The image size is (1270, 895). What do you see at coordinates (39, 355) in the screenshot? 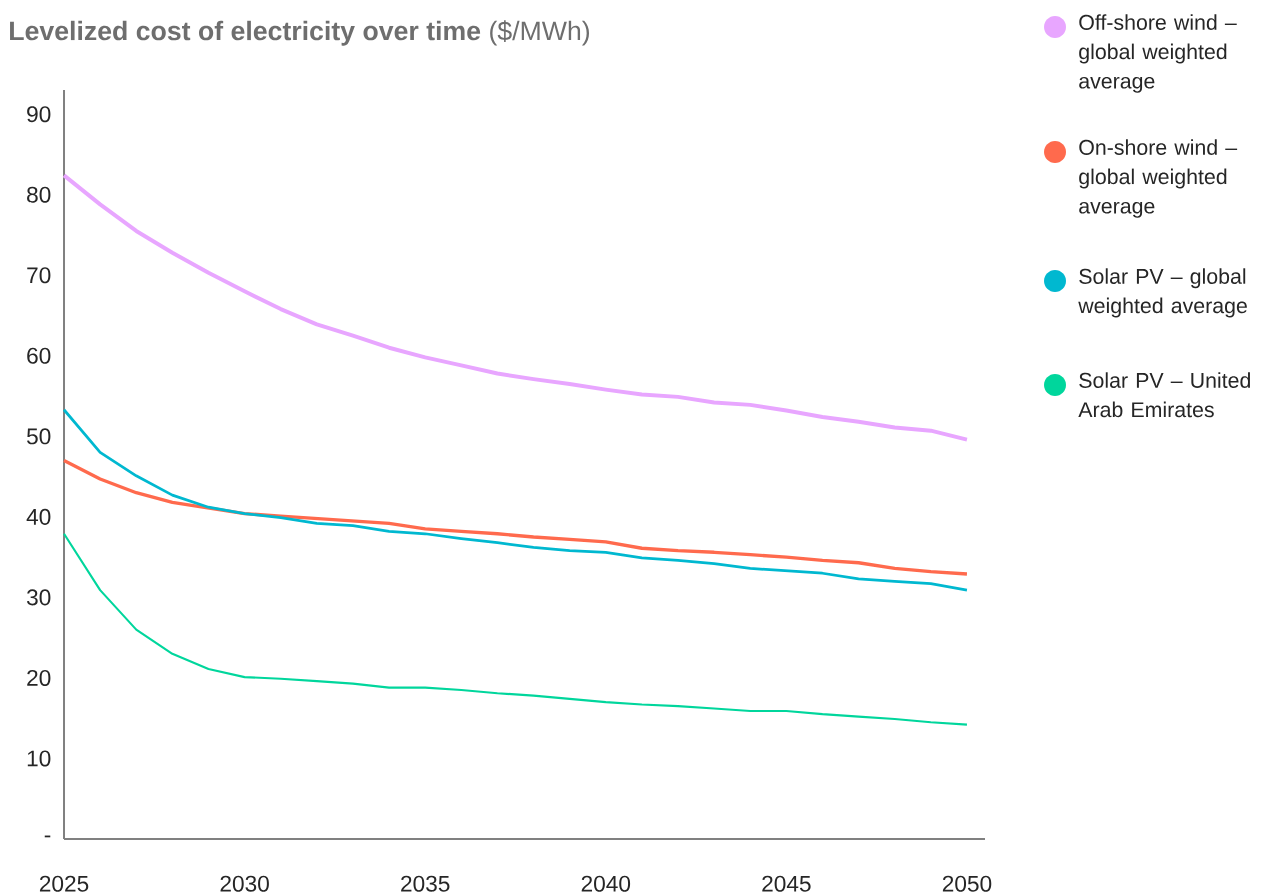
I see `y-tick-label: 60` at bounding box center [39, 355].